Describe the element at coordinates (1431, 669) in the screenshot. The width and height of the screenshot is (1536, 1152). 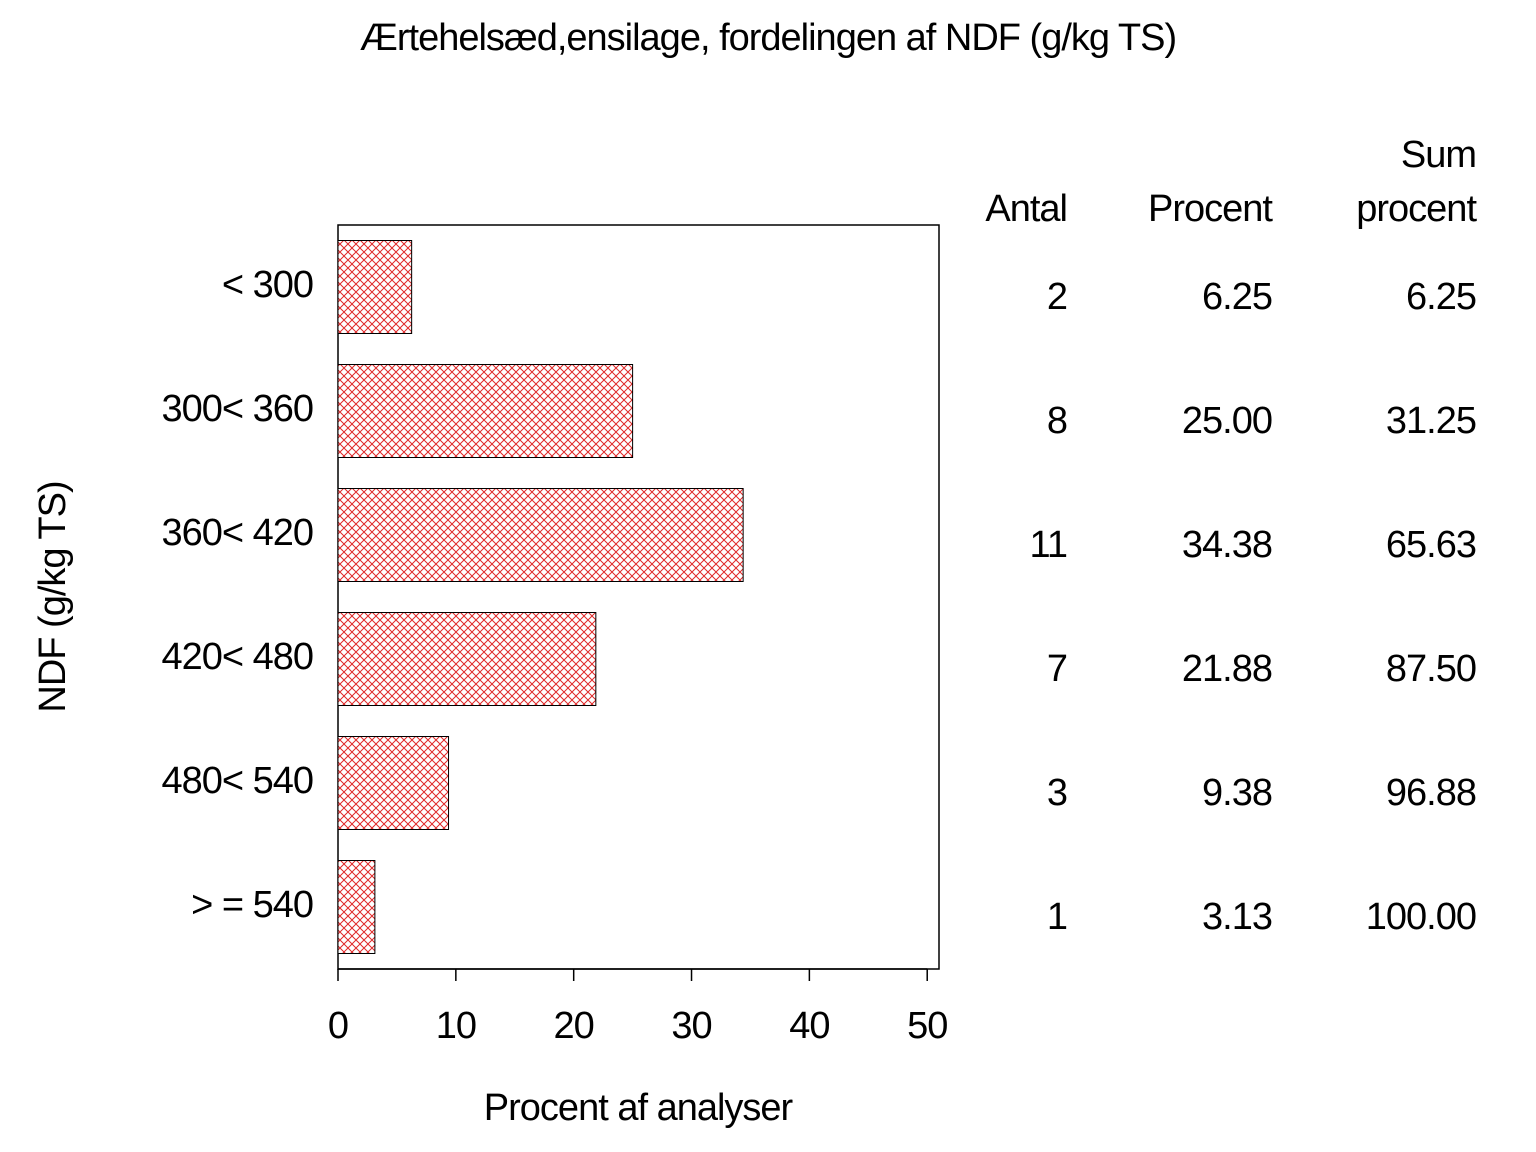
I see `table-cumulative: 87.50` at that location.